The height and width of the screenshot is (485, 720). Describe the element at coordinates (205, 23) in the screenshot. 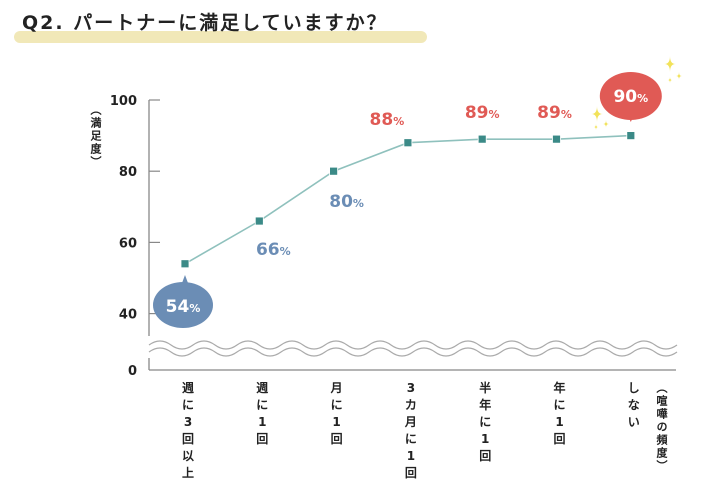

I see `chart-title: Q2. パートナーに満足していますか？` at that location.